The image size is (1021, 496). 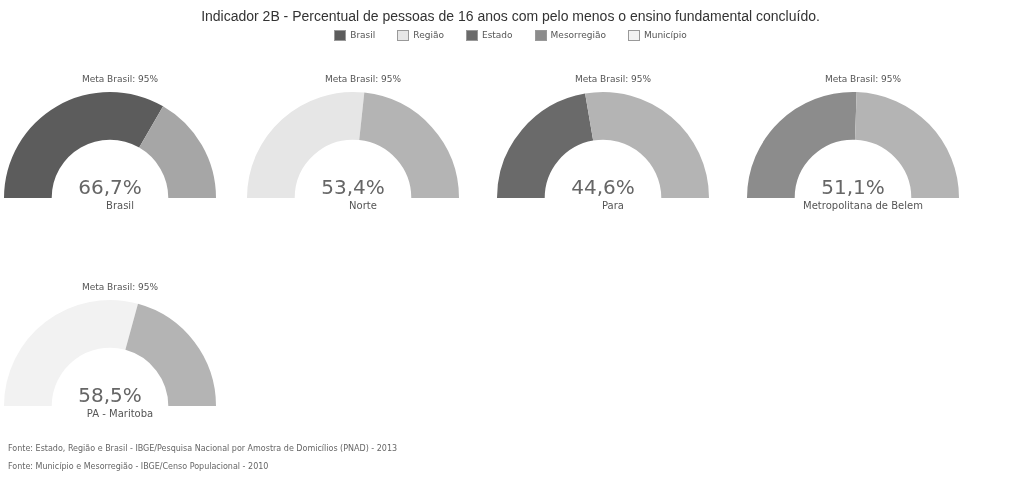 What do you see at coordinates (664, 35) in the screenshot?
I see `category-label: Município` at bounding box center [664, 35].